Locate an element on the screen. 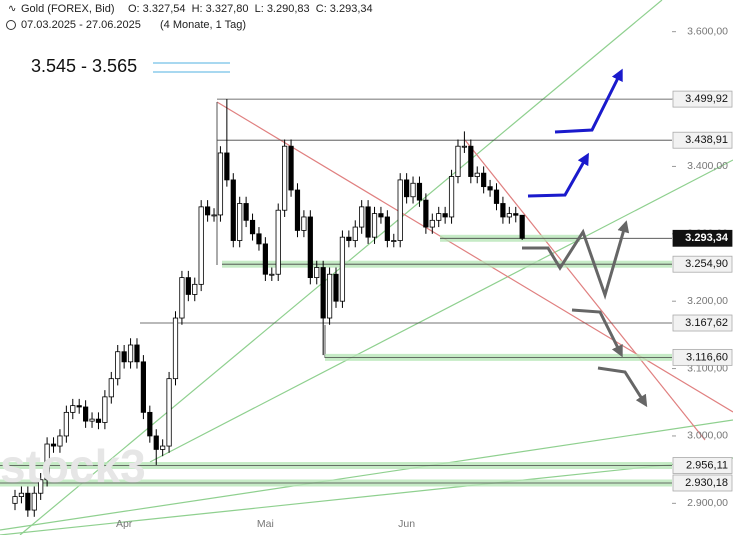 Image resolution: width=733 pixels, height=535 pixels. level-label: 3.167,62 is located at coordinates (706, 323).